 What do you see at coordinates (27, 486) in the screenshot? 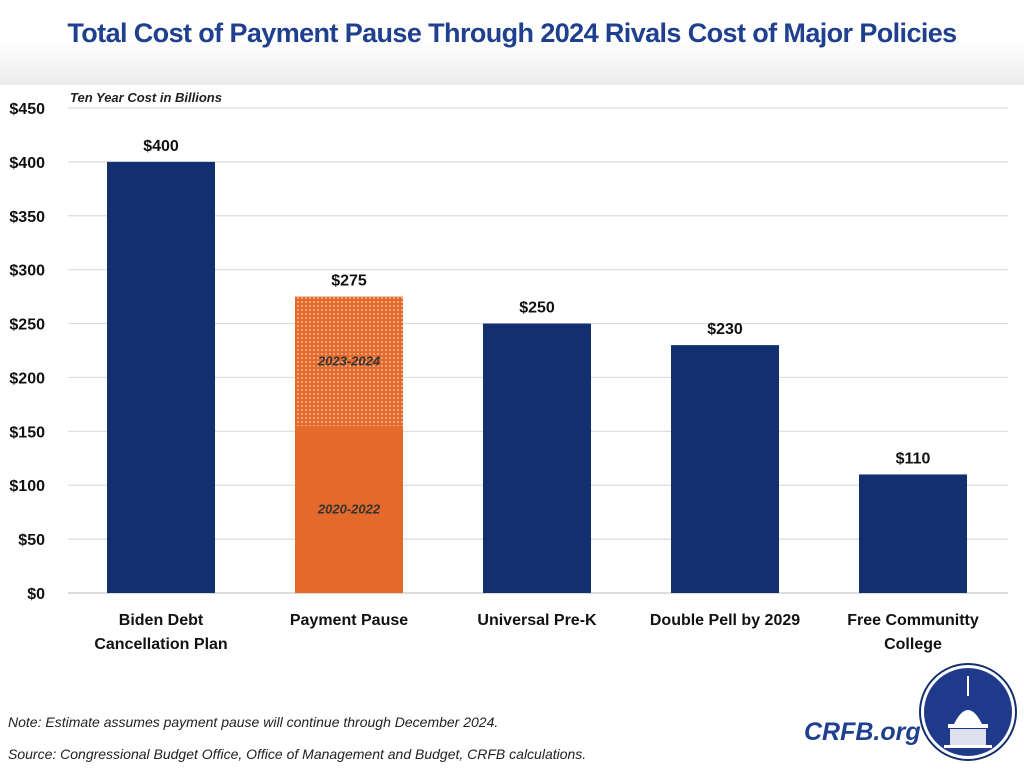
I see `y-tick-label: $100` at bounding box center [27, 486].